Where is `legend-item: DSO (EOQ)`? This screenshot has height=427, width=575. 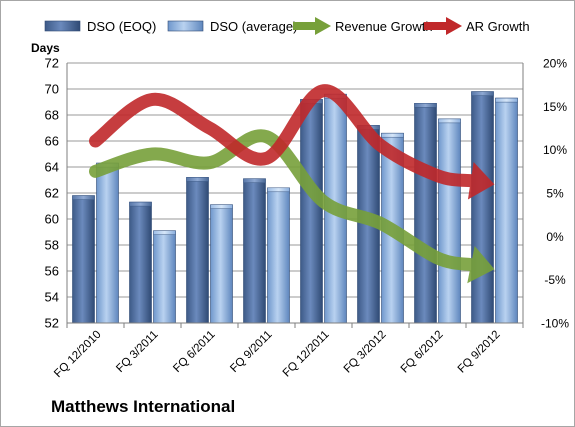 legend-item: DSO (EOQ) is located at coordinates (100, 26).